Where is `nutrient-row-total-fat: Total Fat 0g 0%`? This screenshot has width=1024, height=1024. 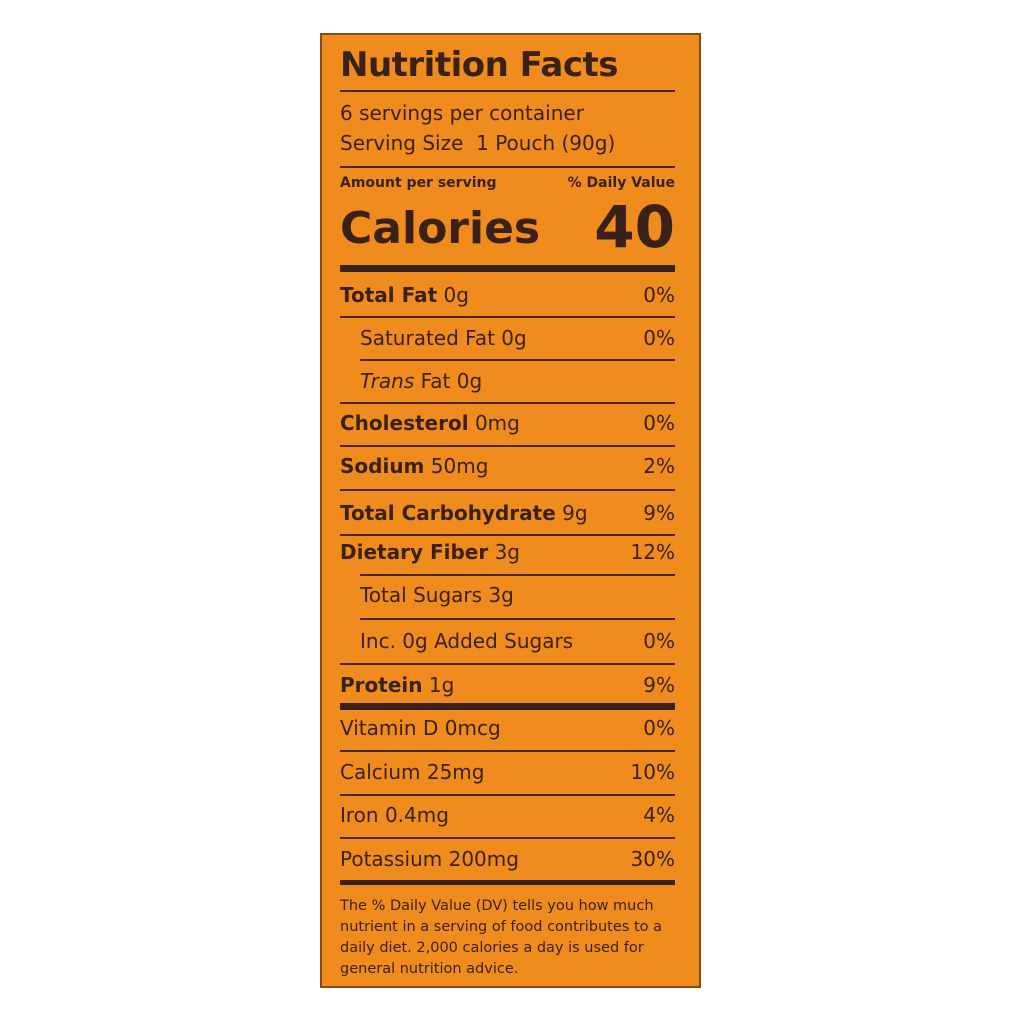
nutrient-row-total-fat: Total Fat 0g 0% is located at coordinates (507, 295).